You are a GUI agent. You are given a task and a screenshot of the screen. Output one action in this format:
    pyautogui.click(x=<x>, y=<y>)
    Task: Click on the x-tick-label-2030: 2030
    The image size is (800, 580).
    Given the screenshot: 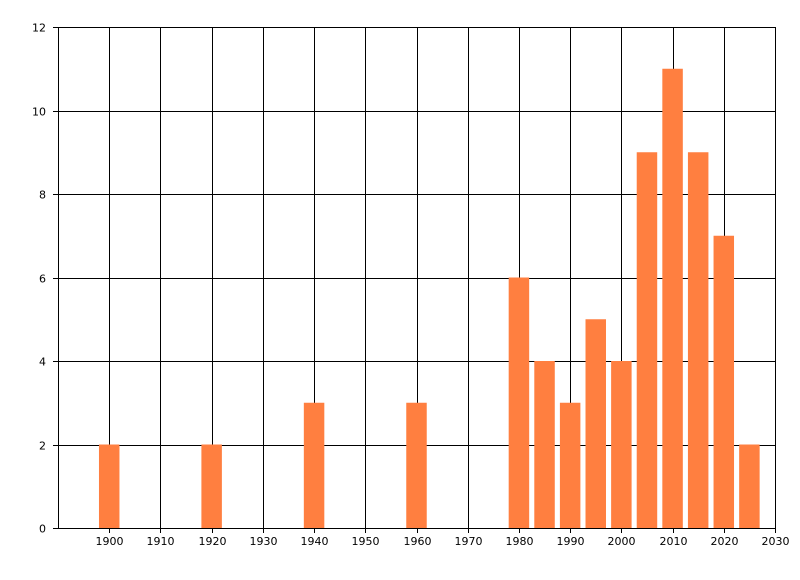 What is the action you would take?
    pyautogui.click(x=776, y=541)
    